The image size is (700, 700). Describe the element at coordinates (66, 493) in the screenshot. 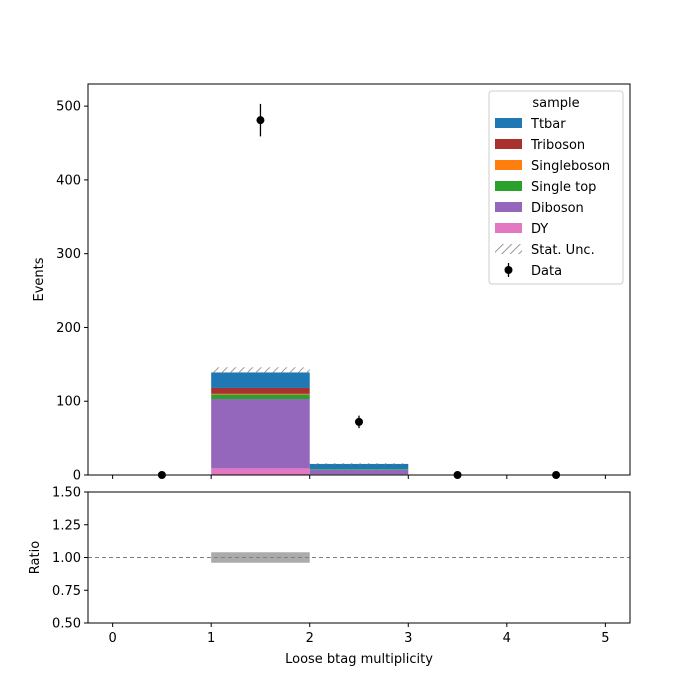

I see `ratio-ytick-label: 1.50` at that location.